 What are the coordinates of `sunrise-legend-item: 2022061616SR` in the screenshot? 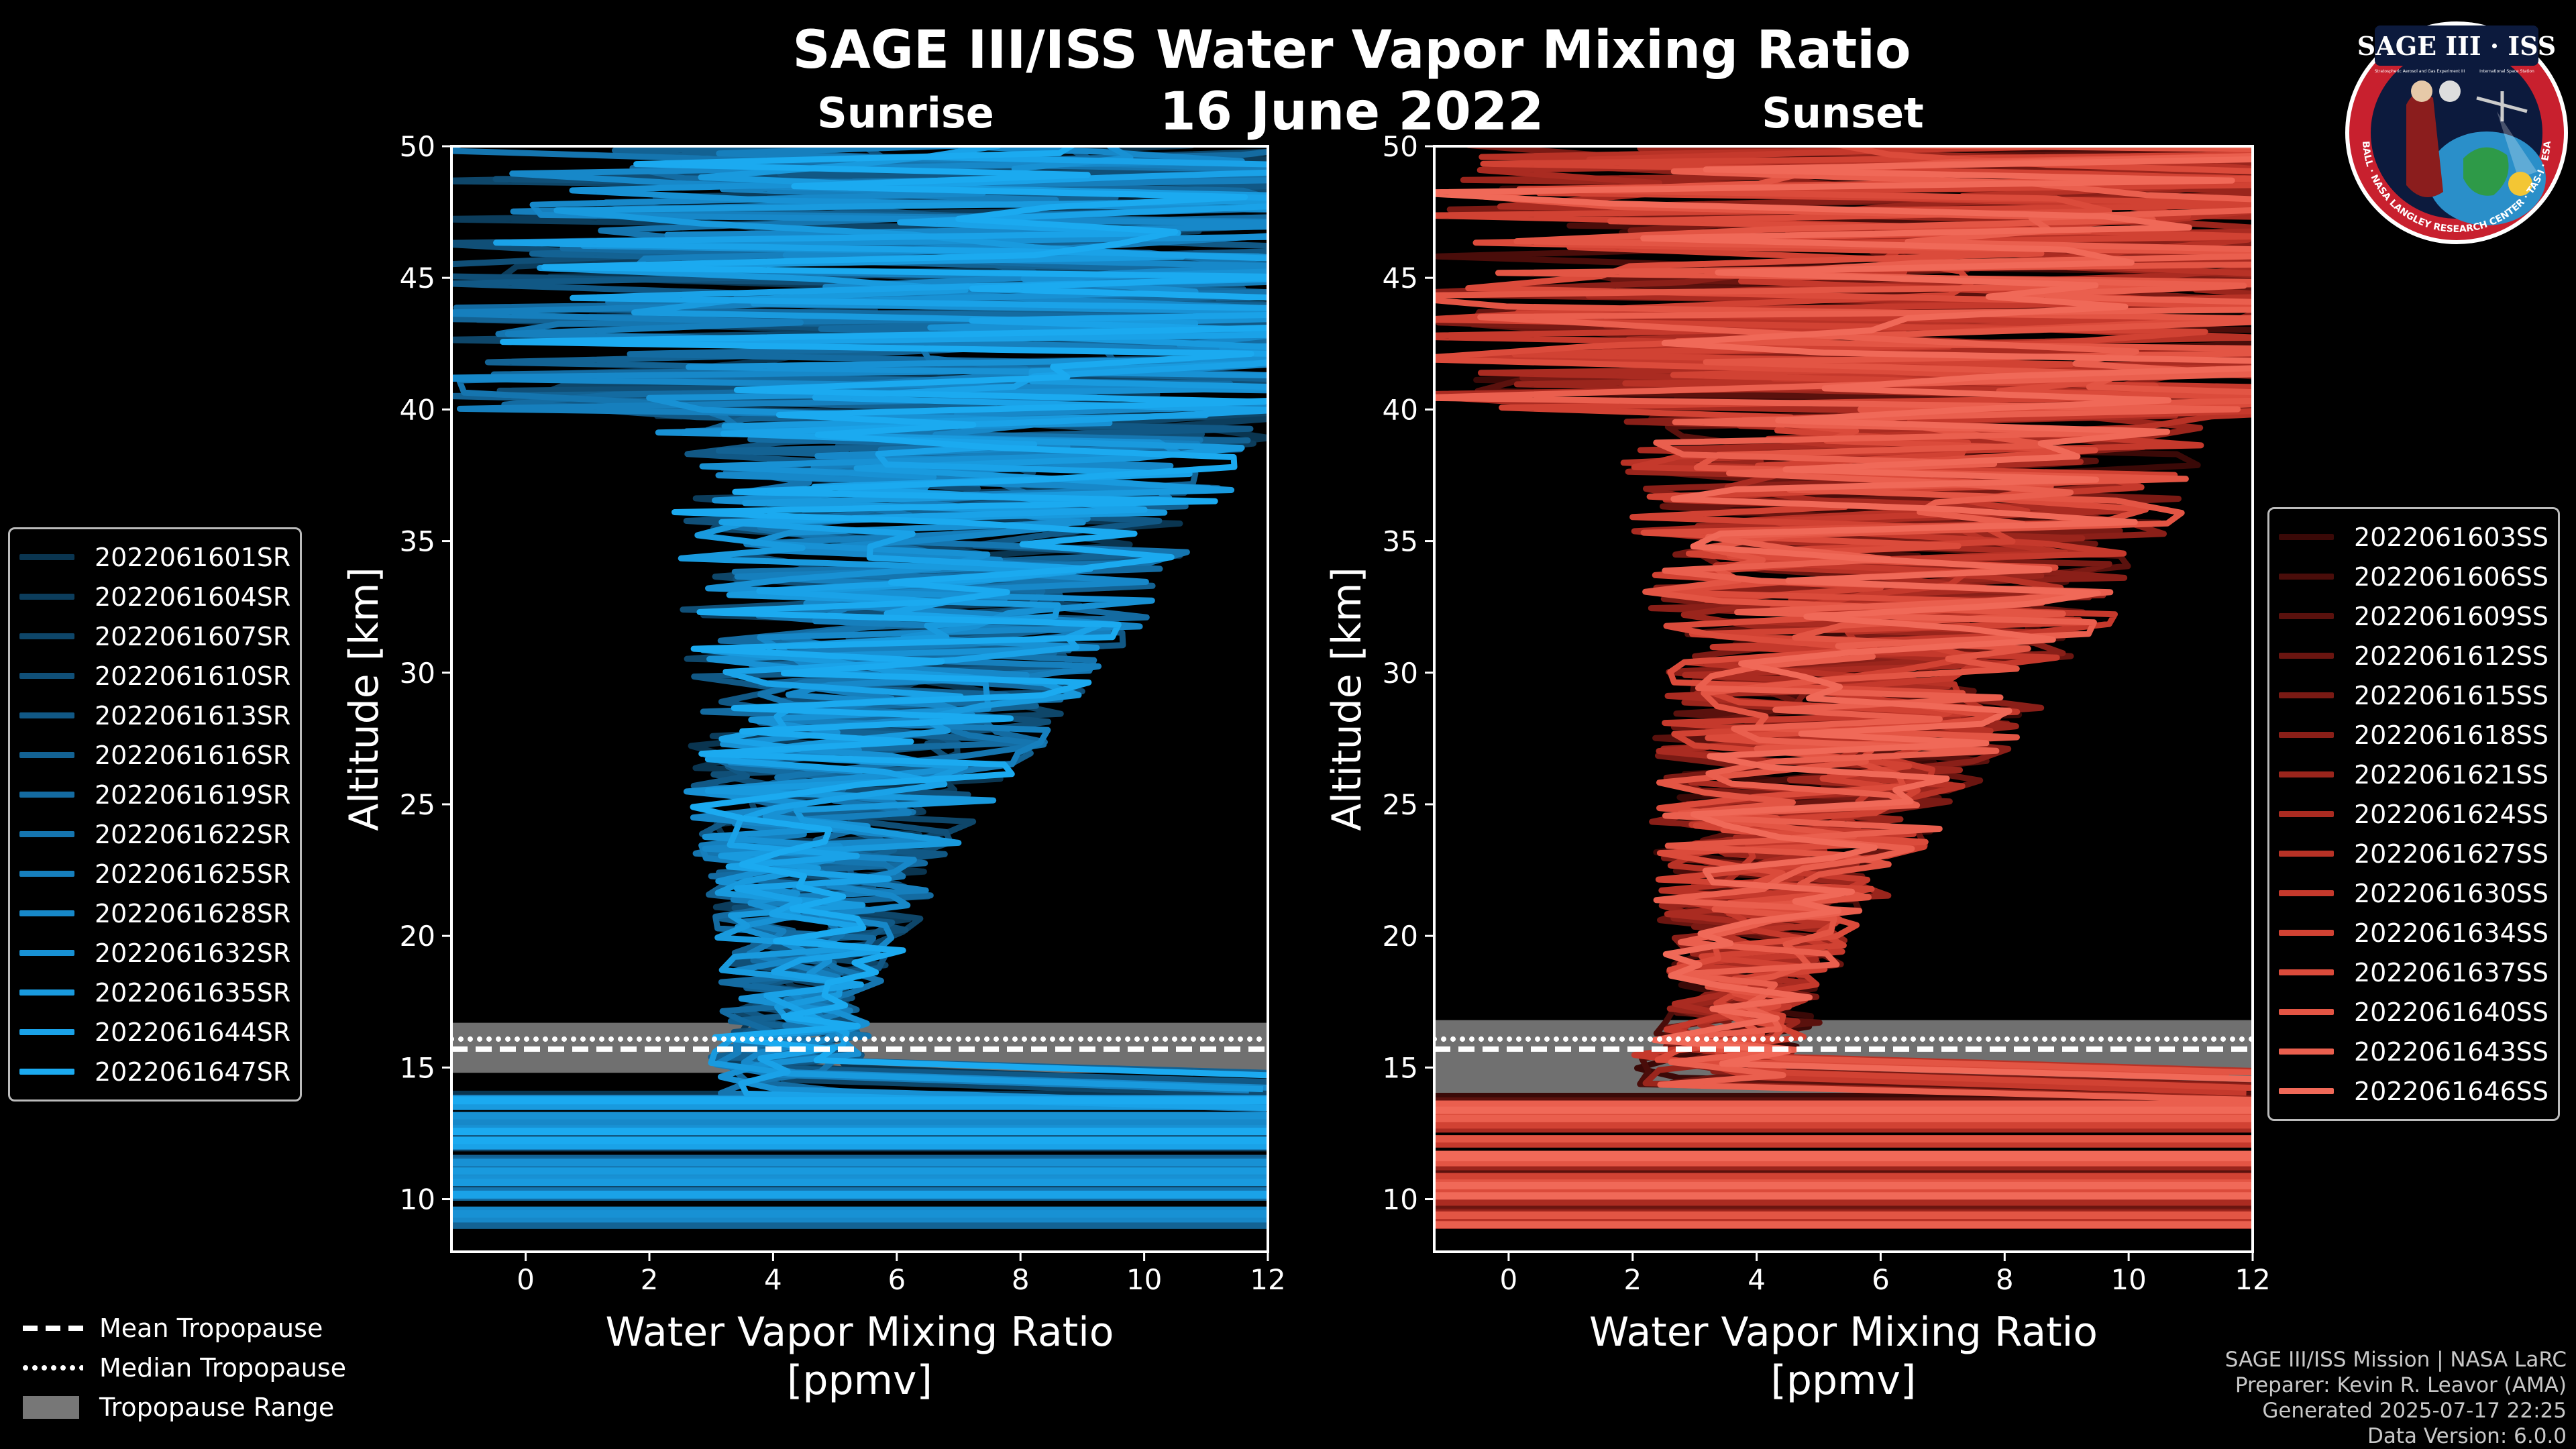 It's located at (154, 755).